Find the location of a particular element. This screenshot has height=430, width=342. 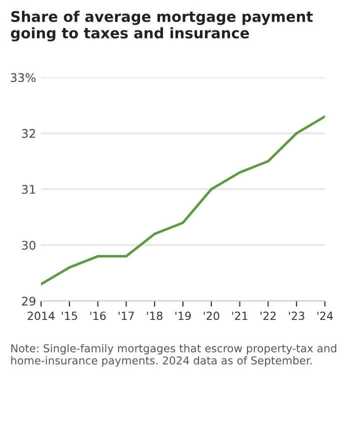

y-tick-label: 33% is located at coordinates (23, 77).